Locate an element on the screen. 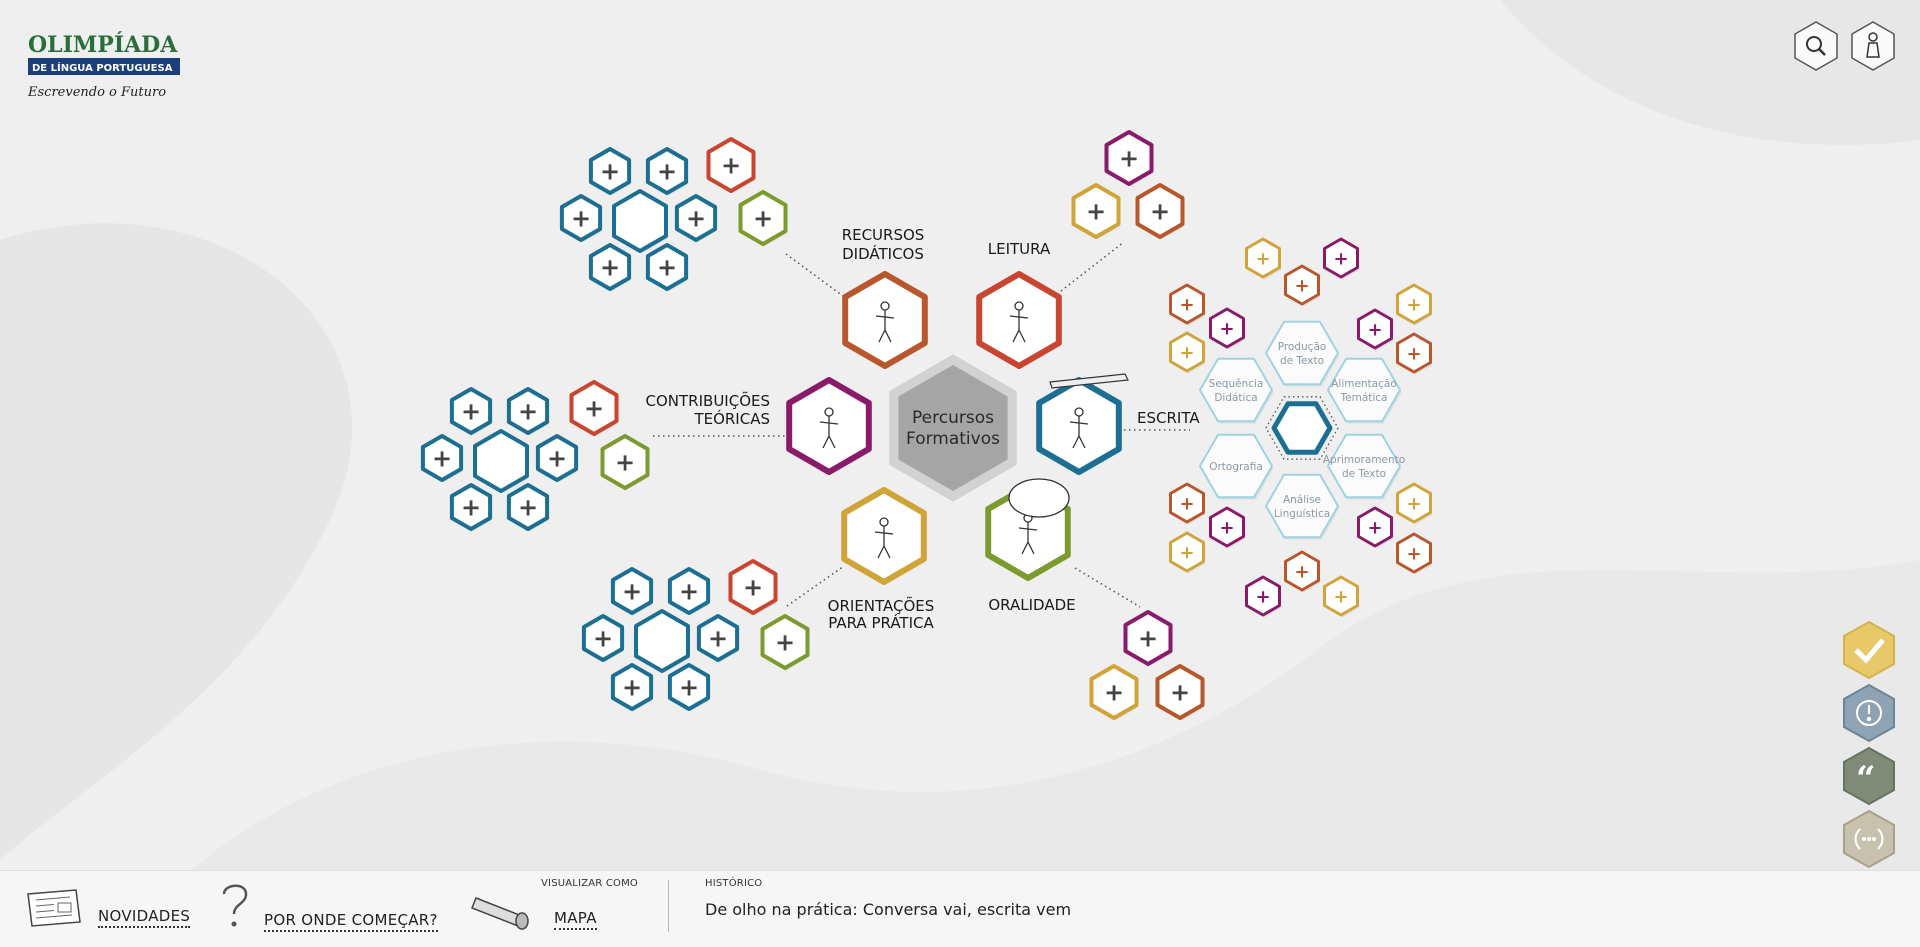 This screenshot has width=1920, height=947. orientacoes-cluster-center is located at coordinates (662, 641).